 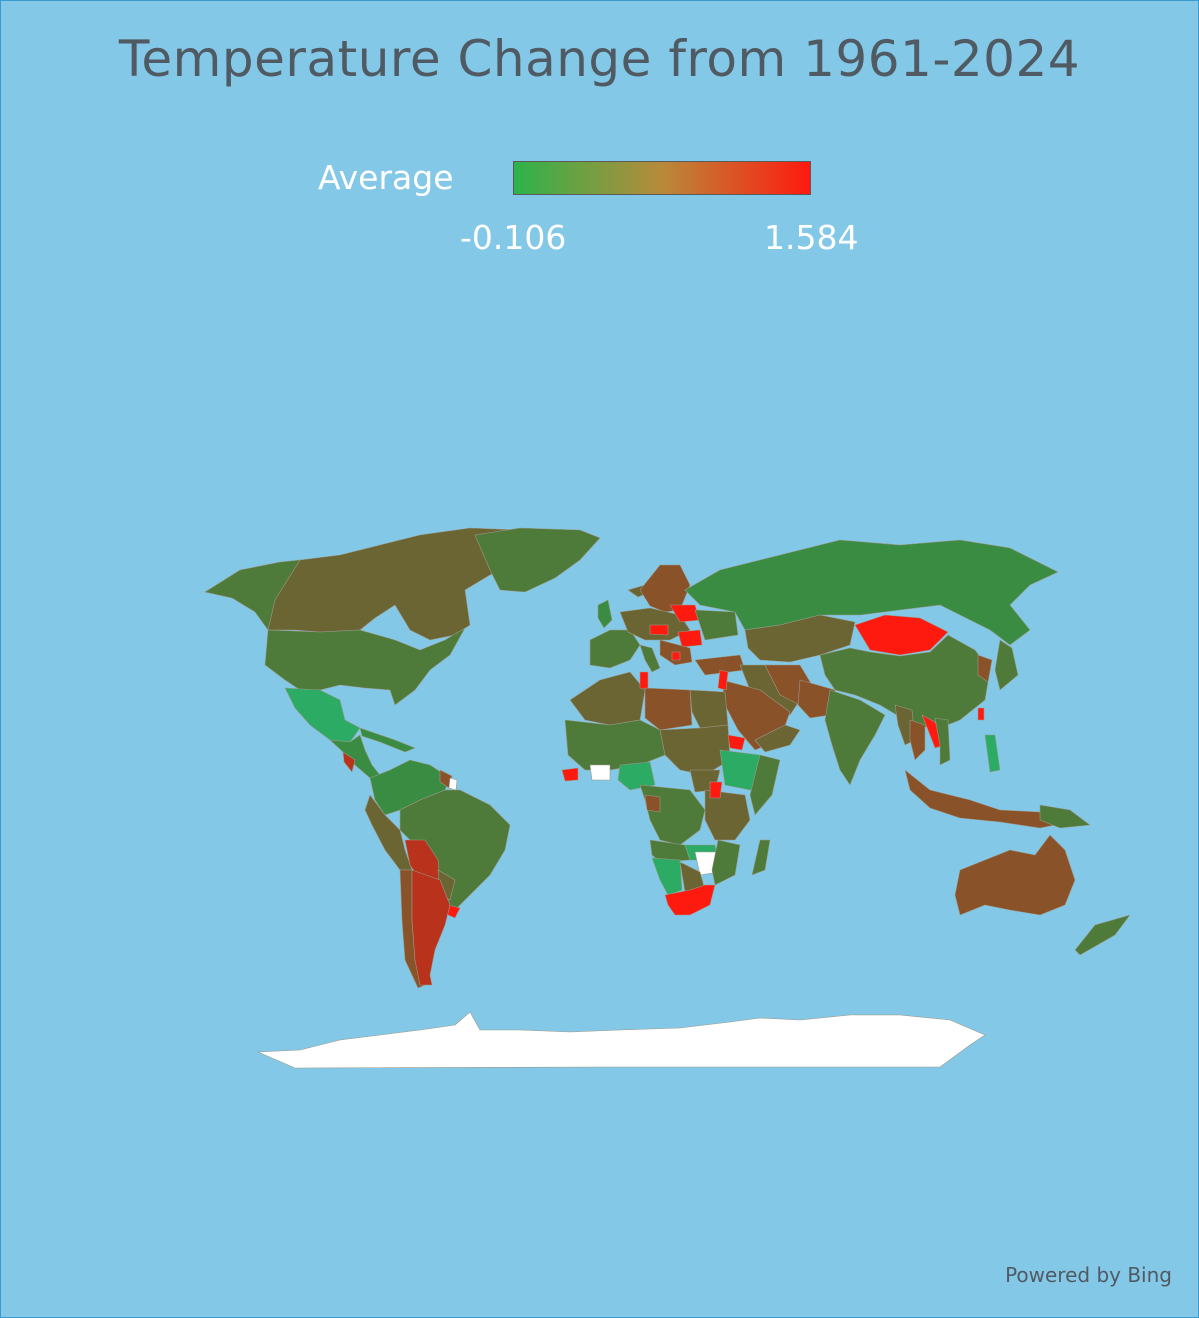 I want to click on region-france-spain, so click(x=615, y=649).